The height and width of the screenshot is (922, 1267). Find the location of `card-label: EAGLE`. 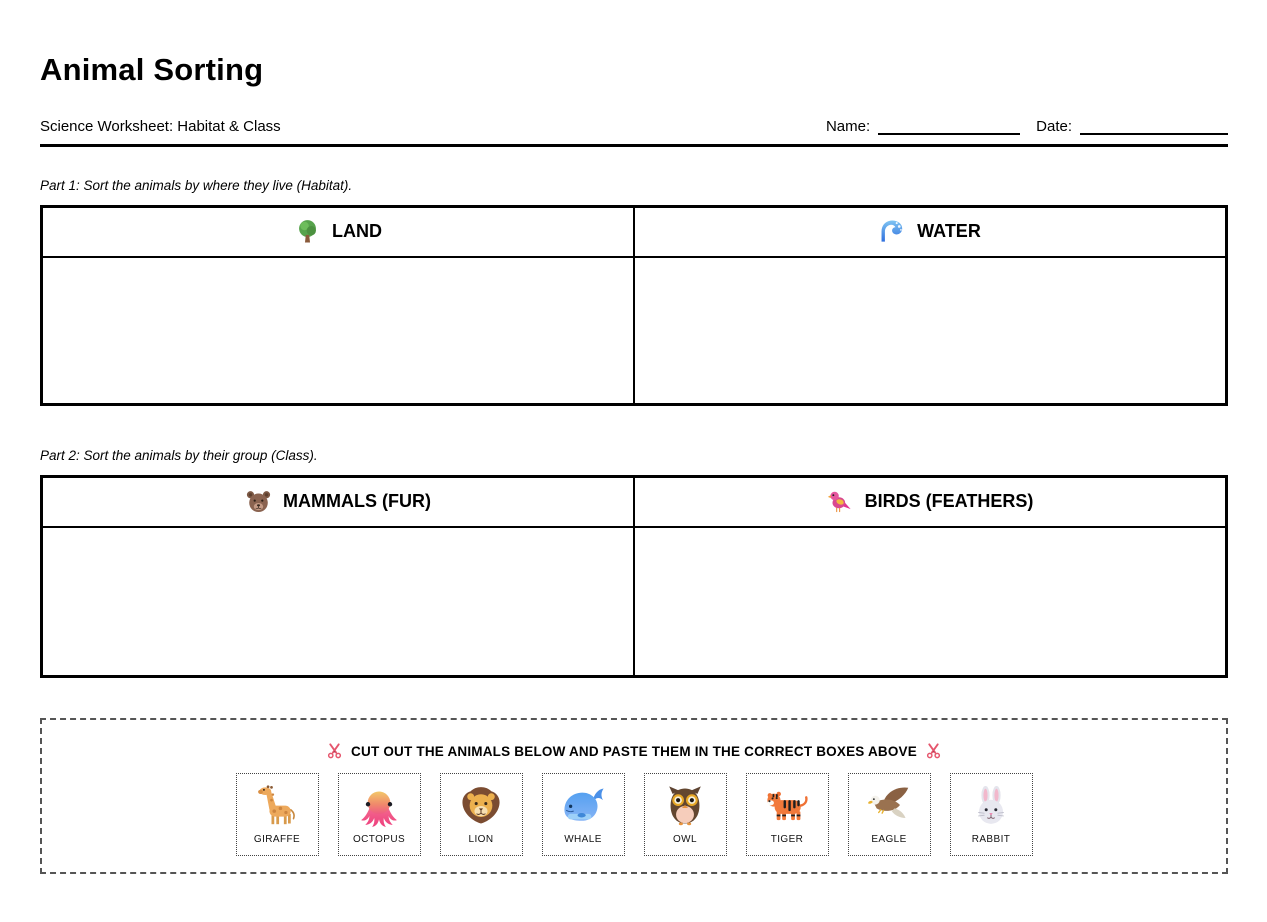

card-label: EAGLE is located at coordinates (889, 839).